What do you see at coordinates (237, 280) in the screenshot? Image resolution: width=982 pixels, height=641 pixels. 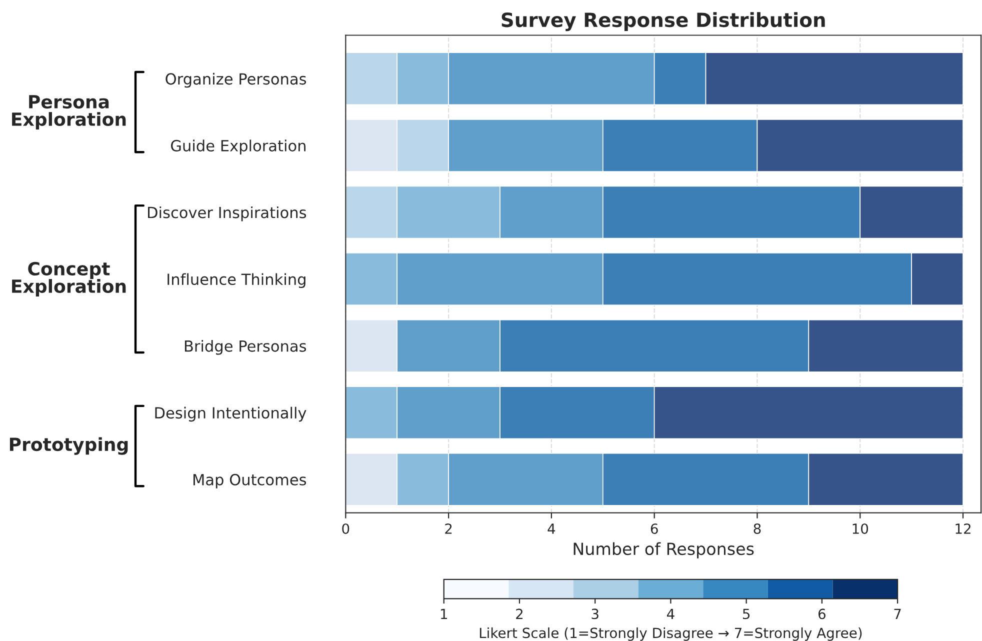 I see `y-tick-label: Influence Thinking` at bounding box center [237, 280].